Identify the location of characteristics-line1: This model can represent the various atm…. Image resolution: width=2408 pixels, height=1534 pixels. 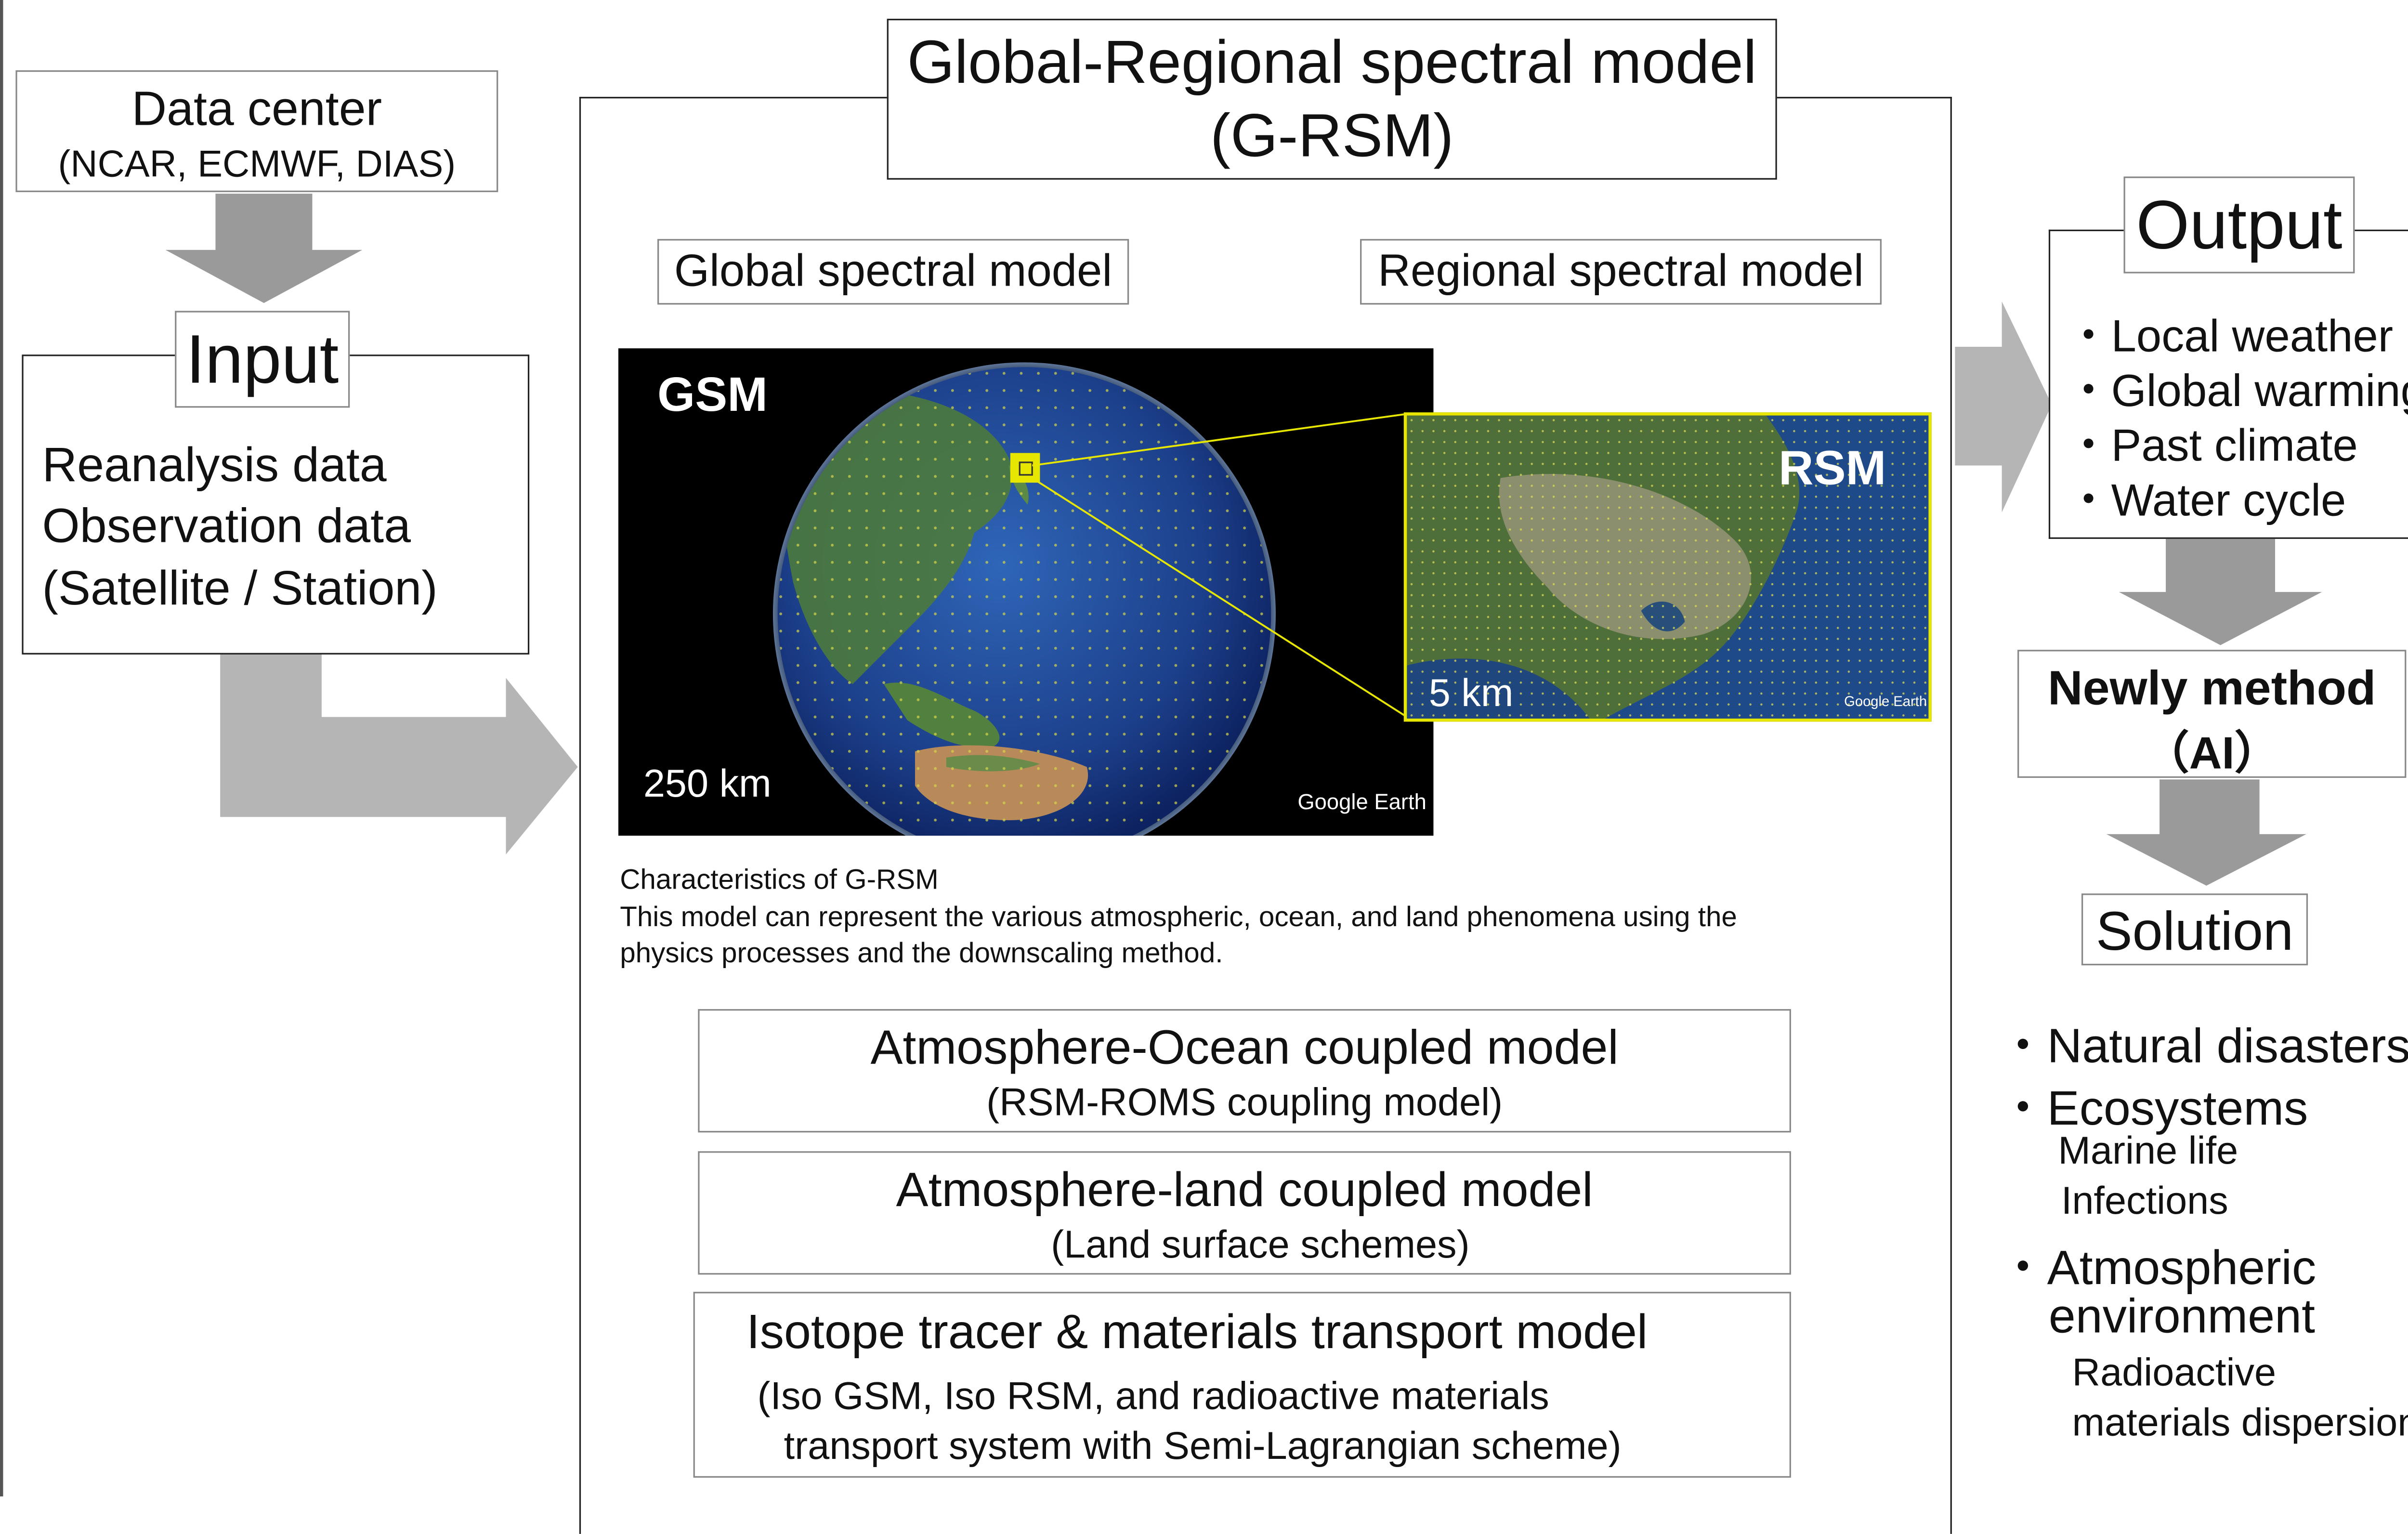
(1178, 917).